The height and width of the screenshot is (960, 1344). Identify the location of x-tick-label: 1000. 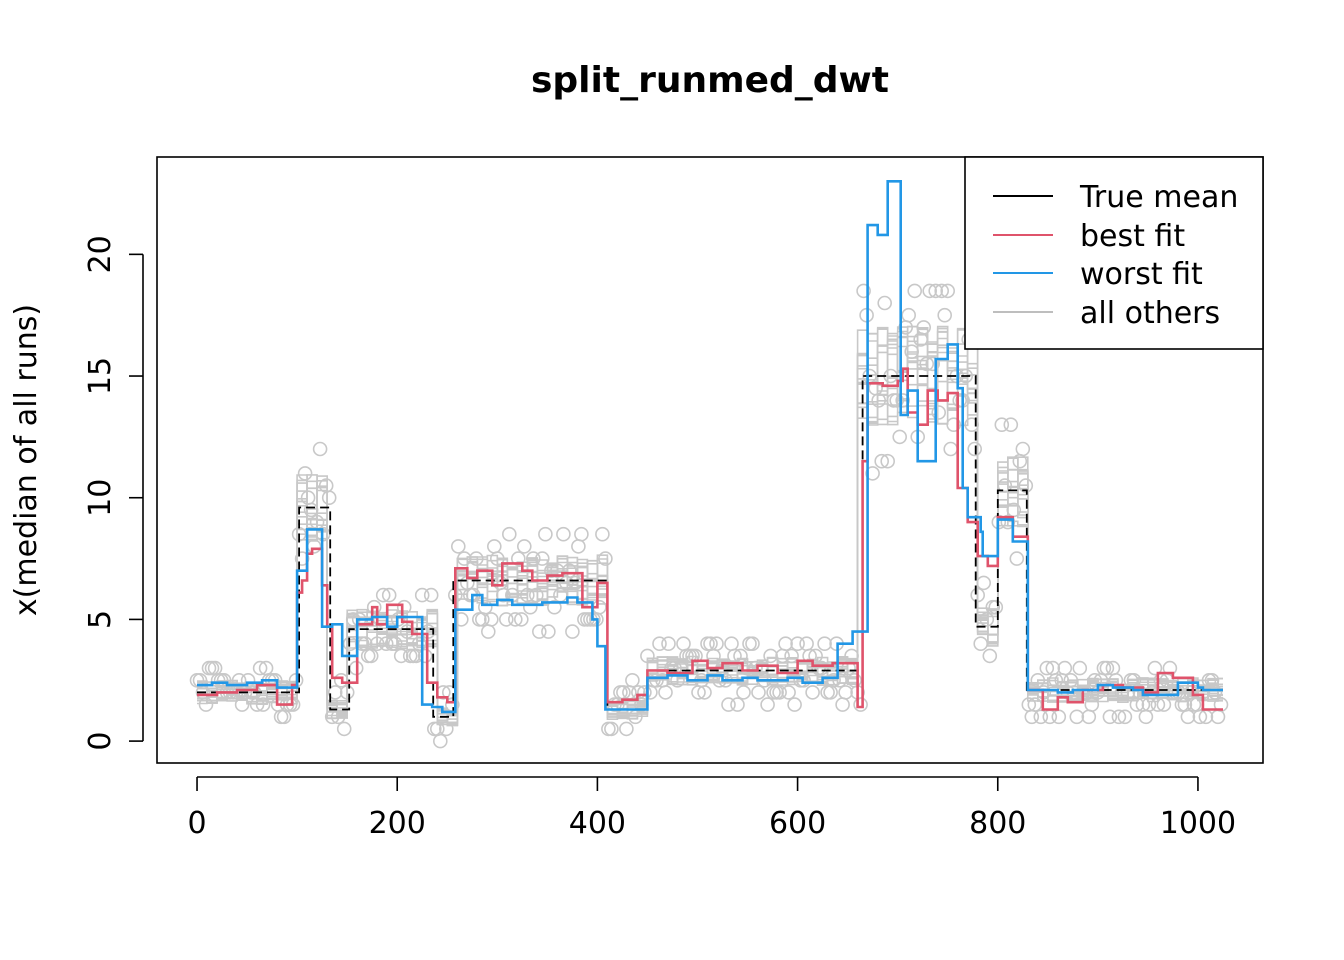
(1198, 823).